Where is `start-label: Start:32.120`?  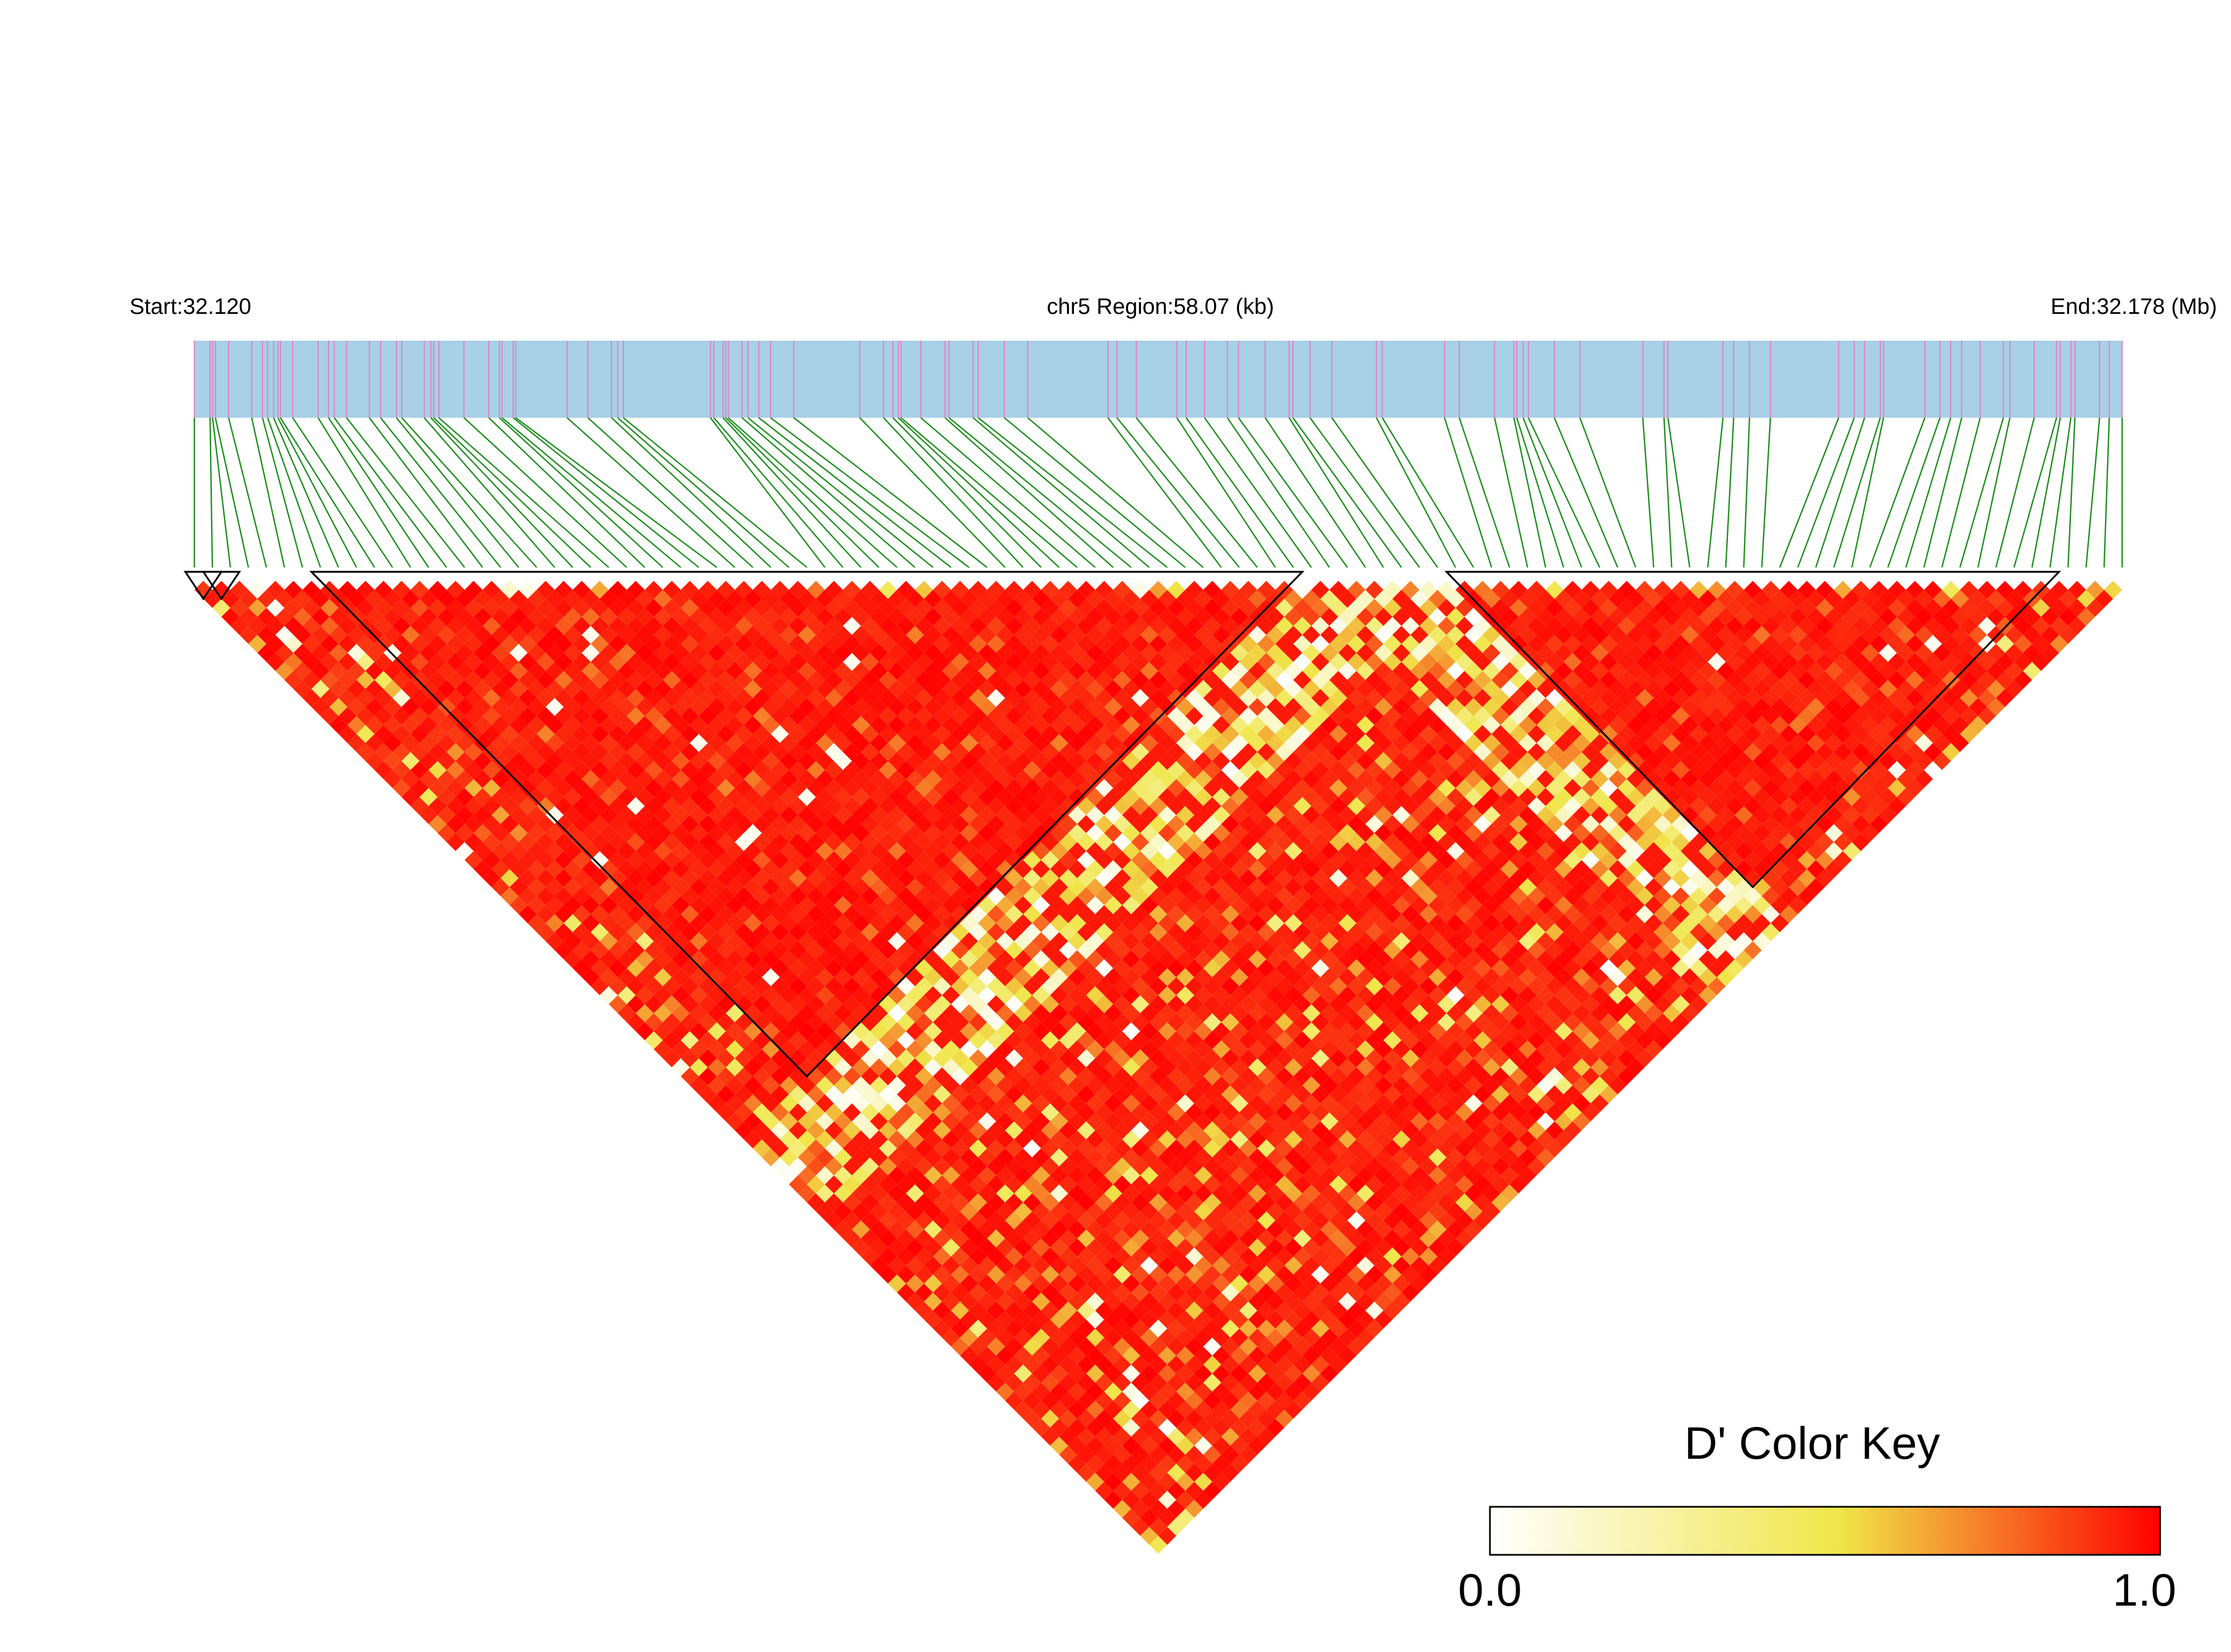
start-label: Start:32.120 is located at coordinates (190, 306).